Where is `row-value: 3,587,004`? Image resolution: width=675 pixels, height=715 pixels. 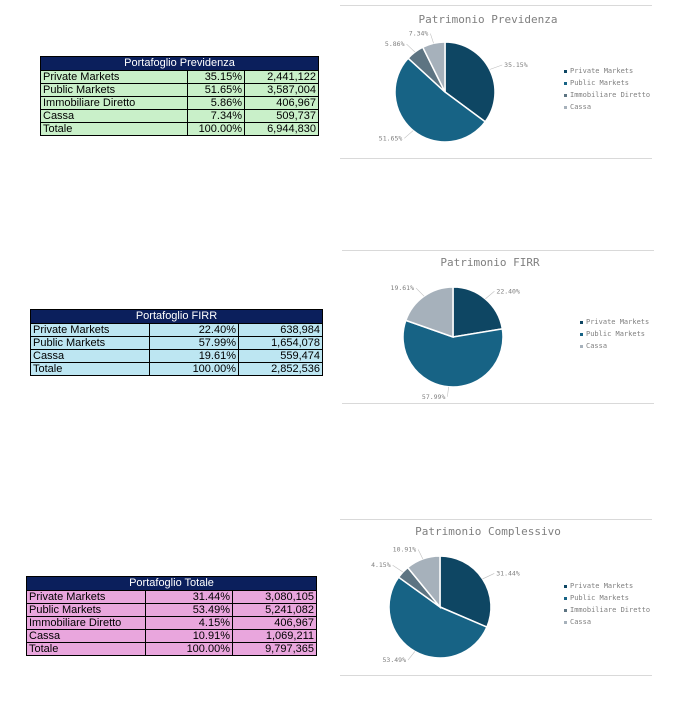
row-value: 3,587,004 is located at coordinates (281, 90).